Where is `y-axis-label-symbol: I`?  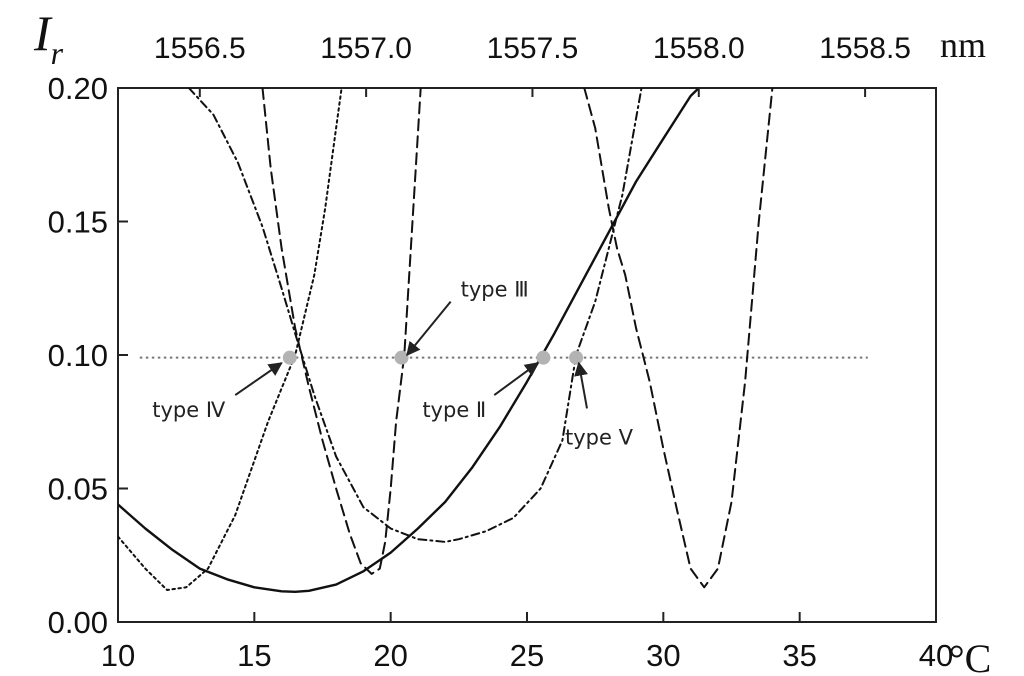
y-axis-label-symbol: I is located at coordinates (43, 33).